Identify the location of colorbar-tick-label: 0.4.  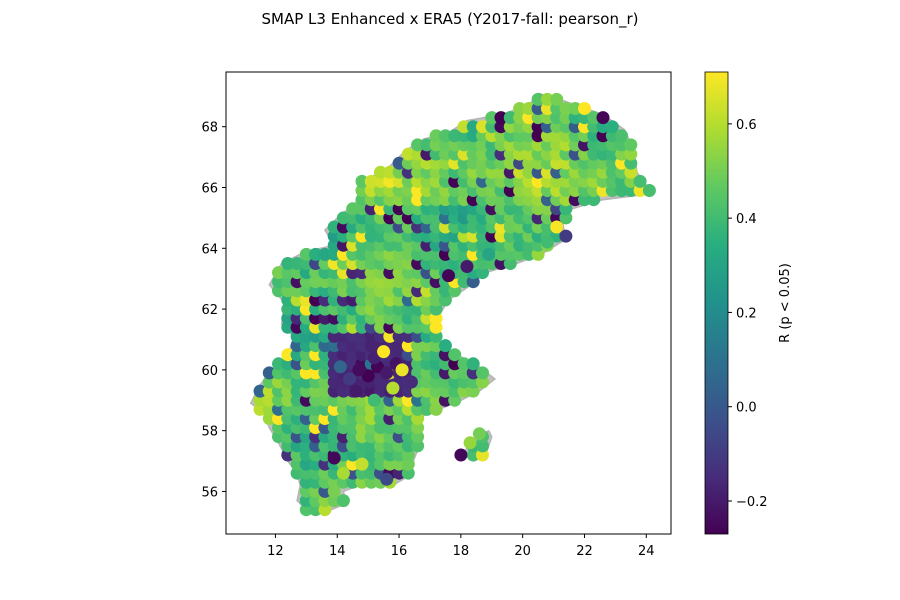
(746, 219).